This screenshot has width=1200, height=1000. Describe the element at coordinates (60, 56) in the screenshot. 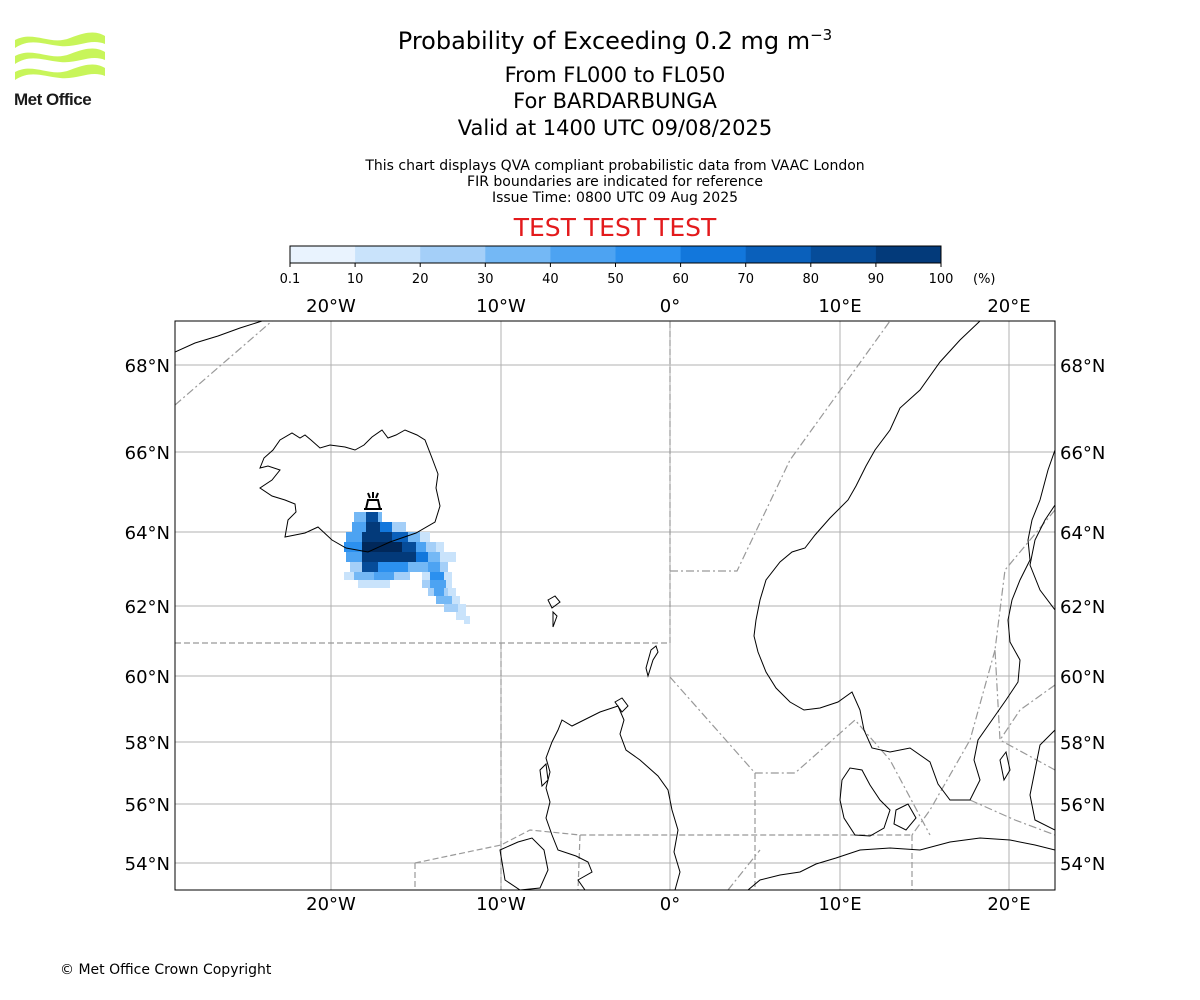

I see `met-office-logo-icon` at that location.